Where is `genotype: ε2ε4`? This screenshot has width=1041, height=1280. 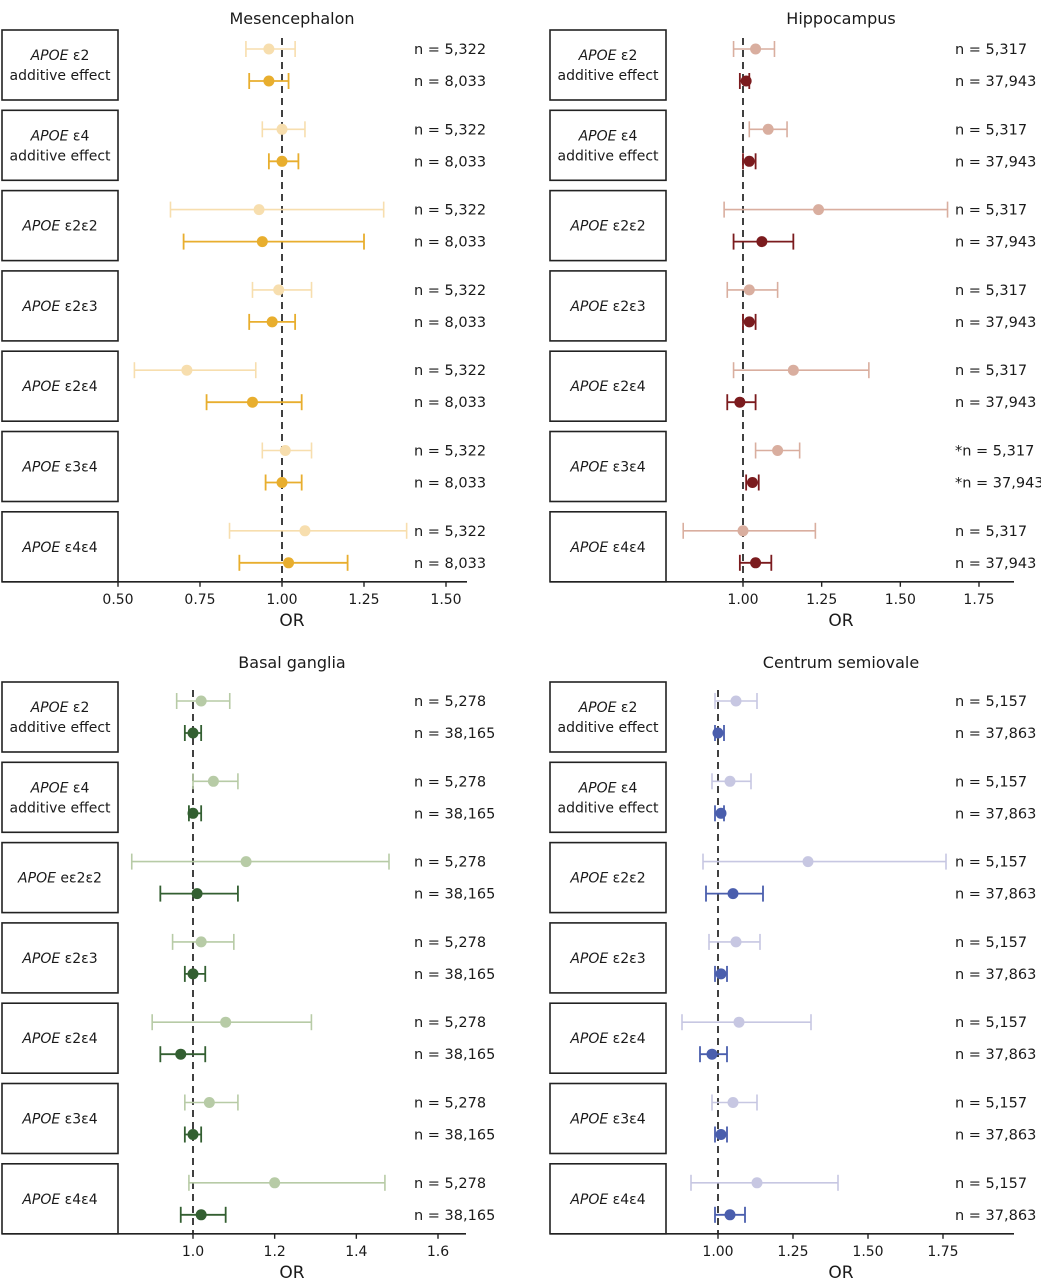 genotype: ε2ε4 is located at coordinates (626, 387).